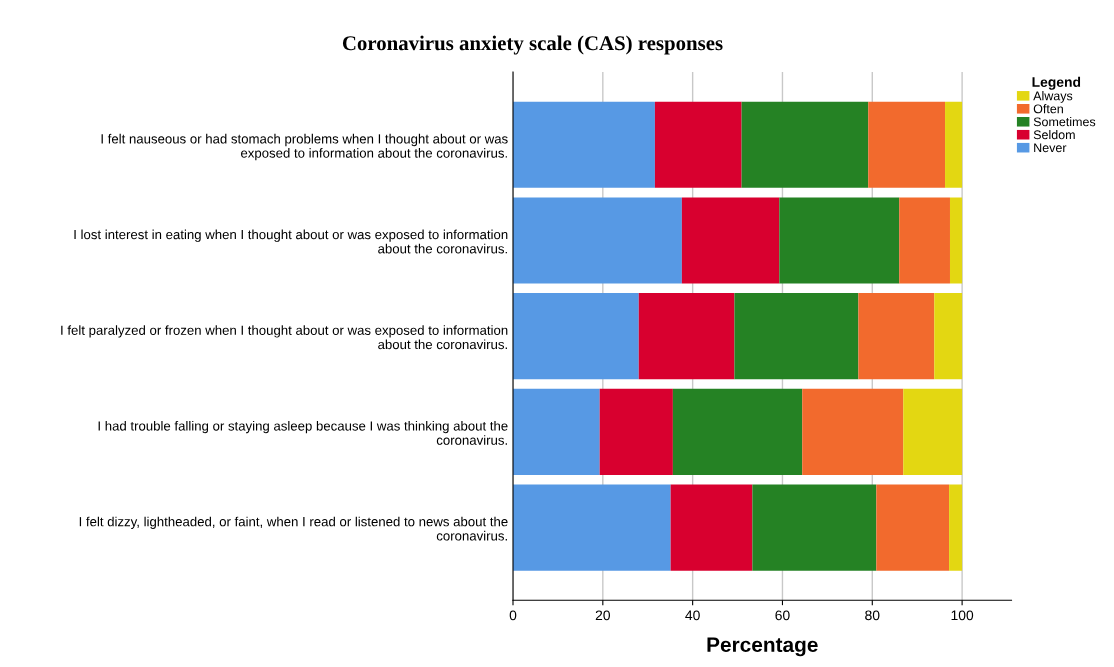  Describe the element at coordinates (782, 615) in the screenshot. I see `x-tick-label: 60` at that location.